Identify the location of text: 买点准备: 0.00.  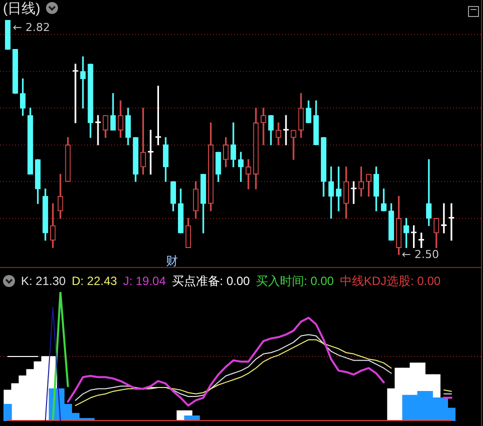
(211, 281).